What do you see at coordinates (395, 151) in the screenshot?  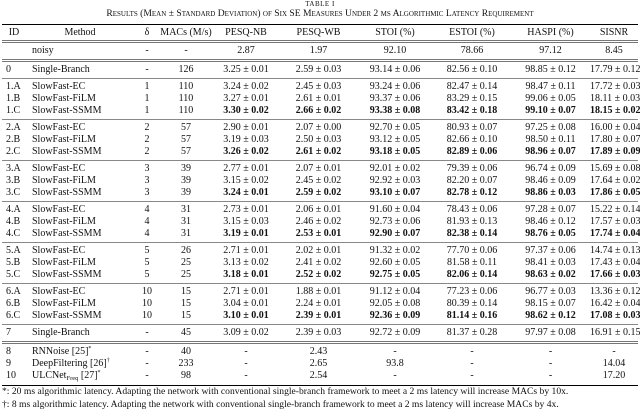 I see `cell-stoi: 93.18 ± 0.05` at bounding box center [395, 151].